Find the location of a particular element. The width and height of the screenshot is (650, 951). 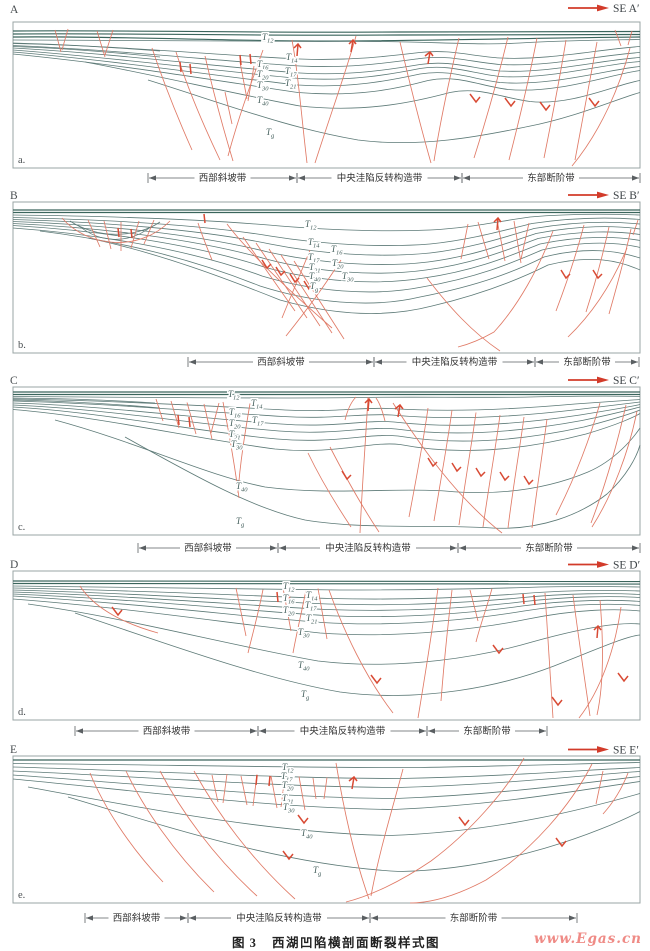

section-start-label: C is located at coordinates (14, 381).